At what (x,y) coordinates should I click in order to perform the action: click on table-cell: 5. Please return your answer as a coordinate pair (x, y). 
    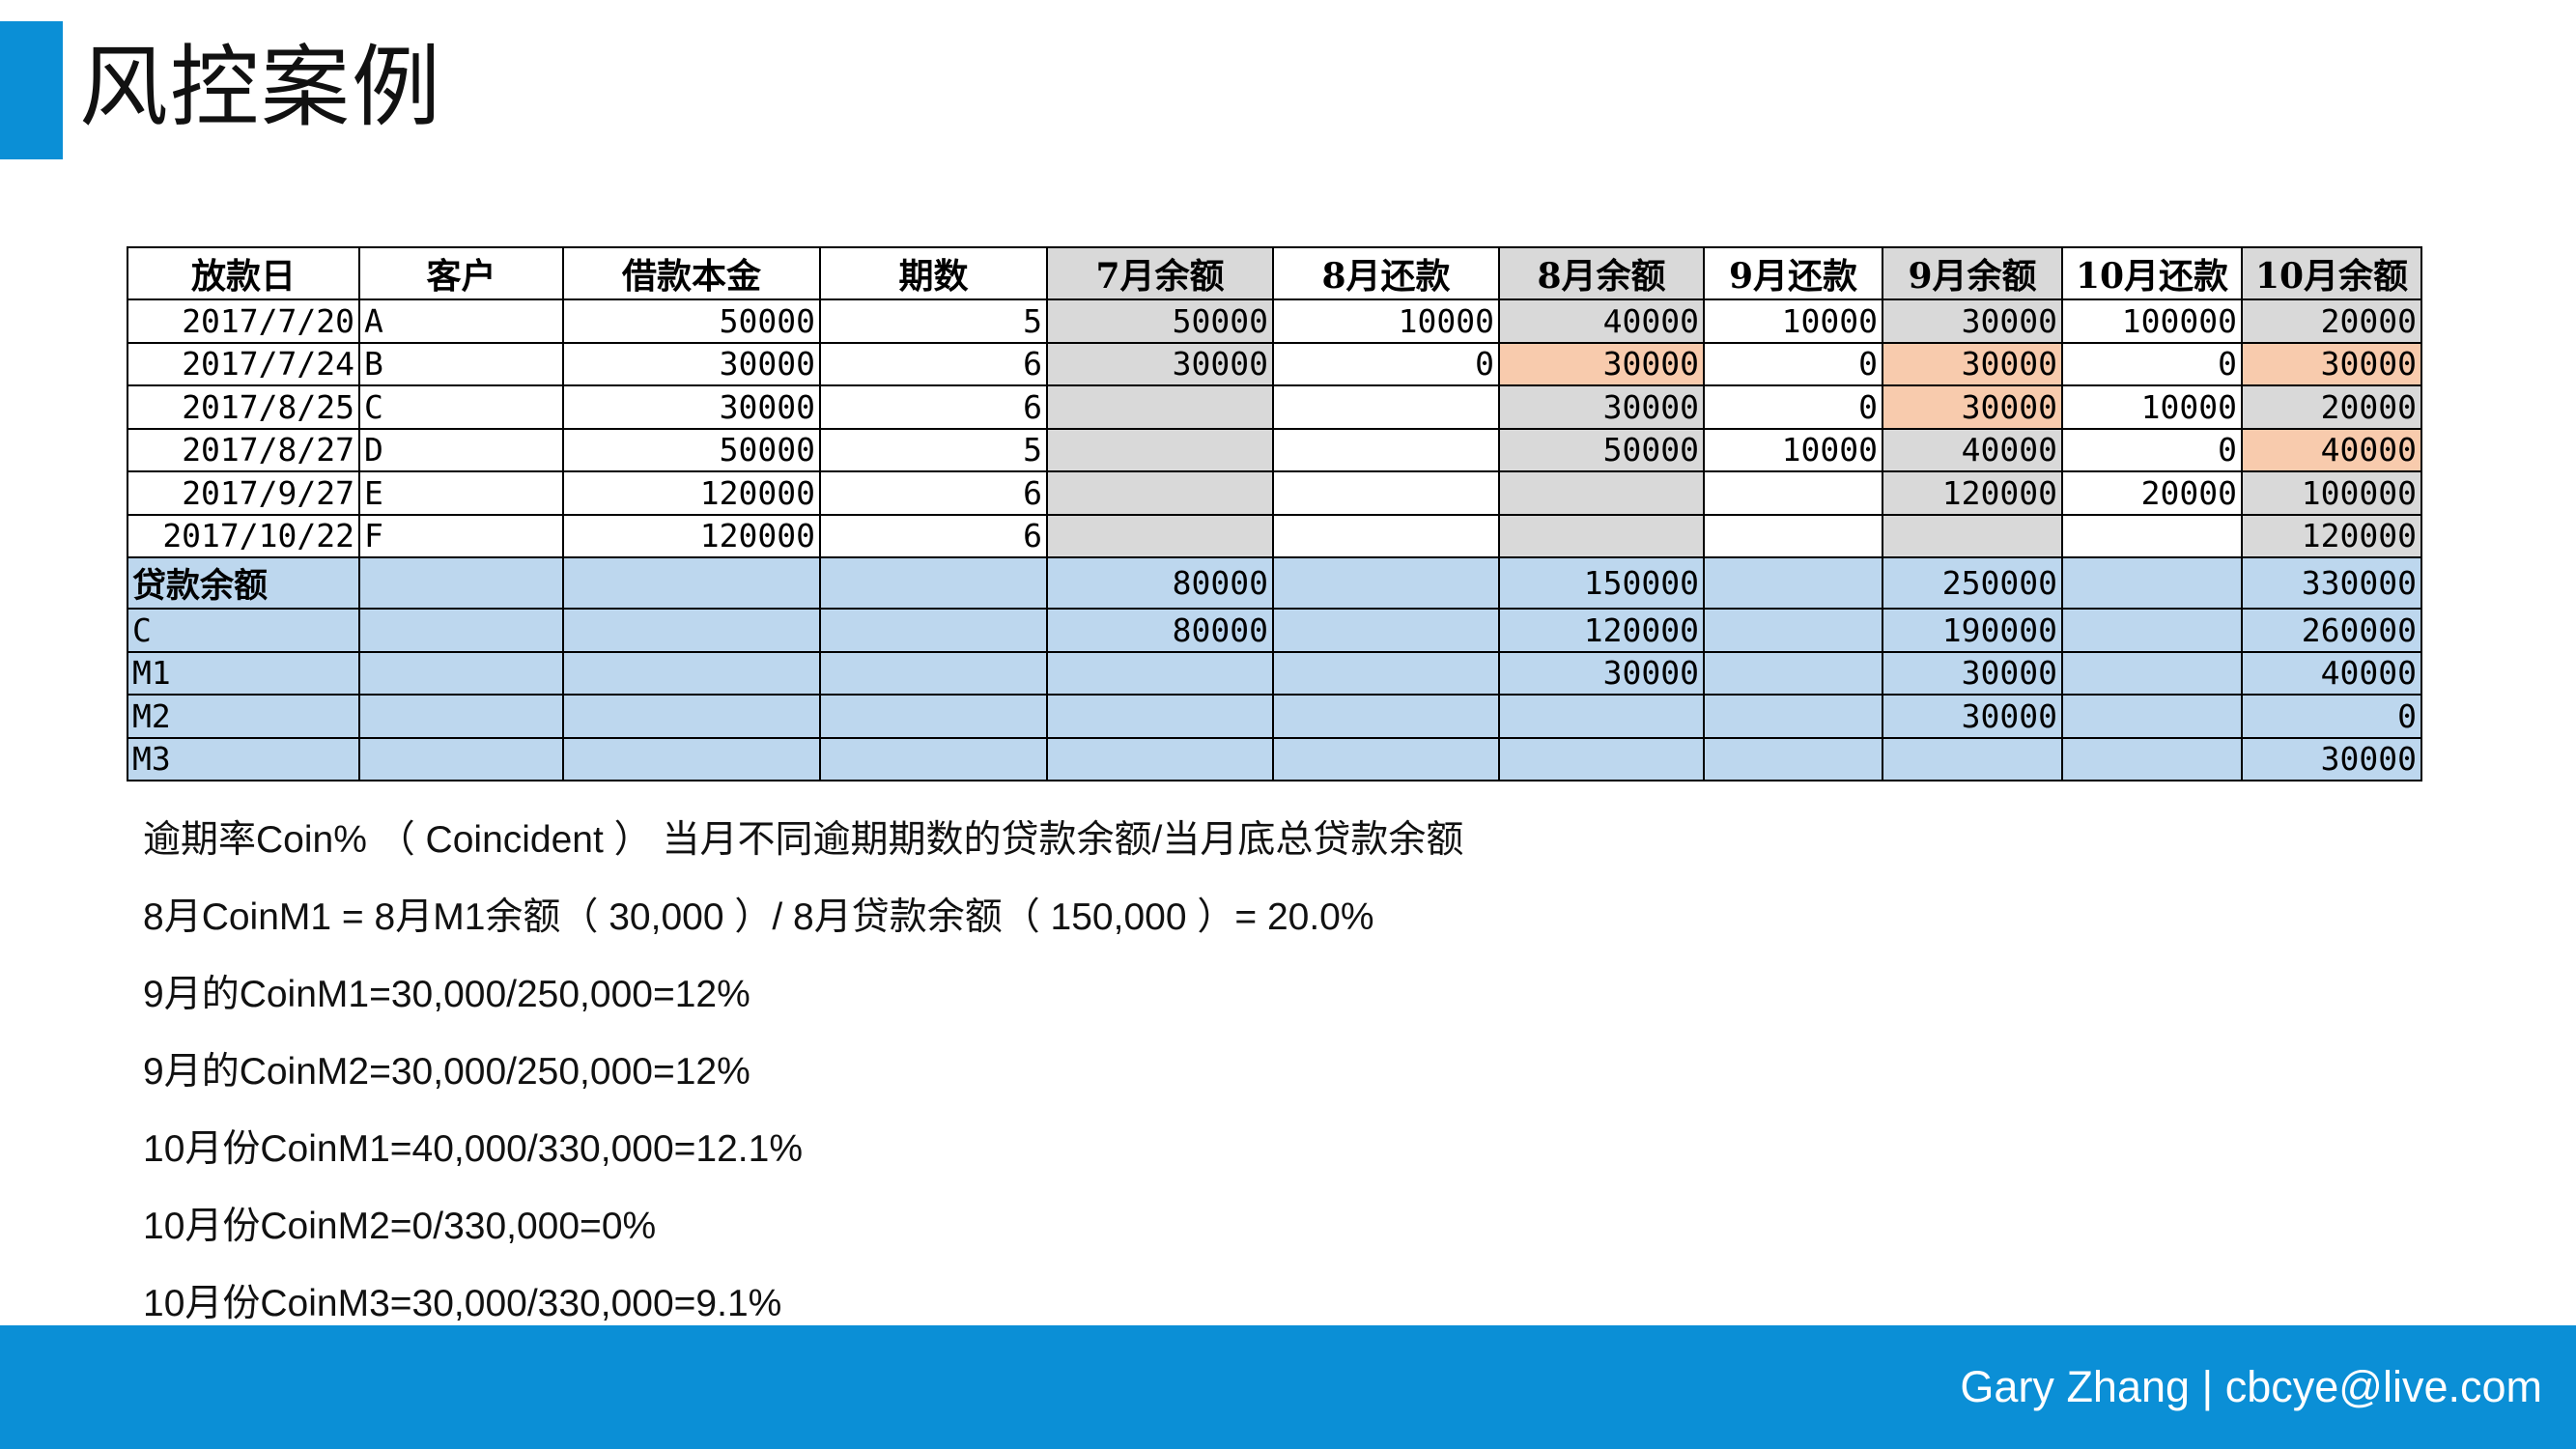
    Looking at the image, I should click on (933, 449).